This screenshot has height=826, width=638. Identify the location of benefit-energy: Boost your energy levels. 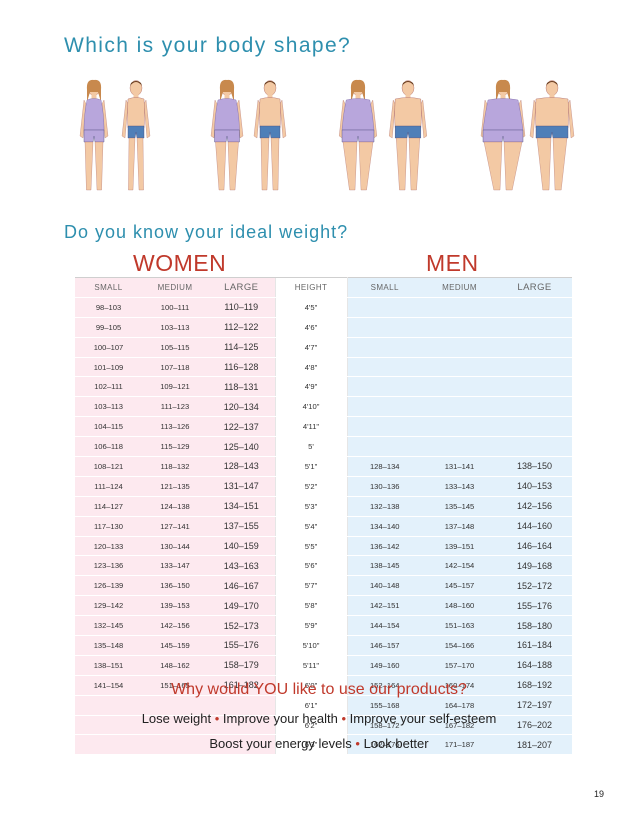
(280, 743).